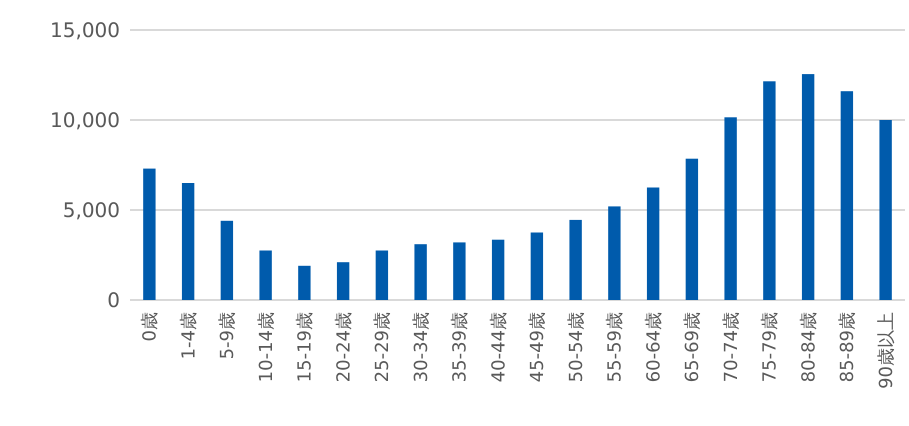  Describe the element at coordinates (615, 347) in the screenshot. I see `x-tick-label: 55-59歳` at that location.